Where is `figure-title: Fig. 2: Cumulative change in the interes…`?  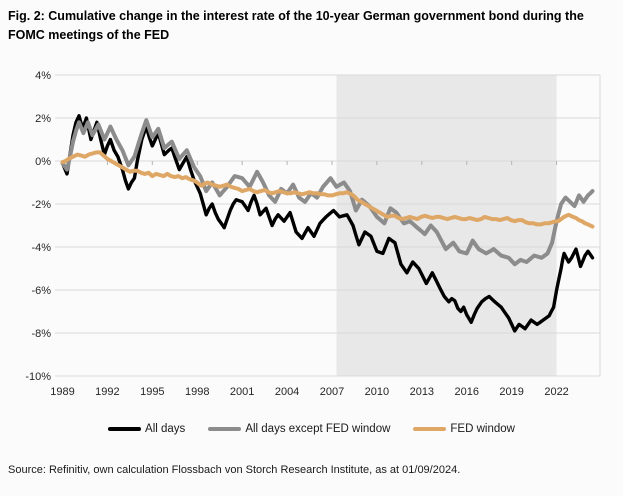 figure-title: Fig. 2: Cumulative change in the interes… is located at coordinates (296, 25).